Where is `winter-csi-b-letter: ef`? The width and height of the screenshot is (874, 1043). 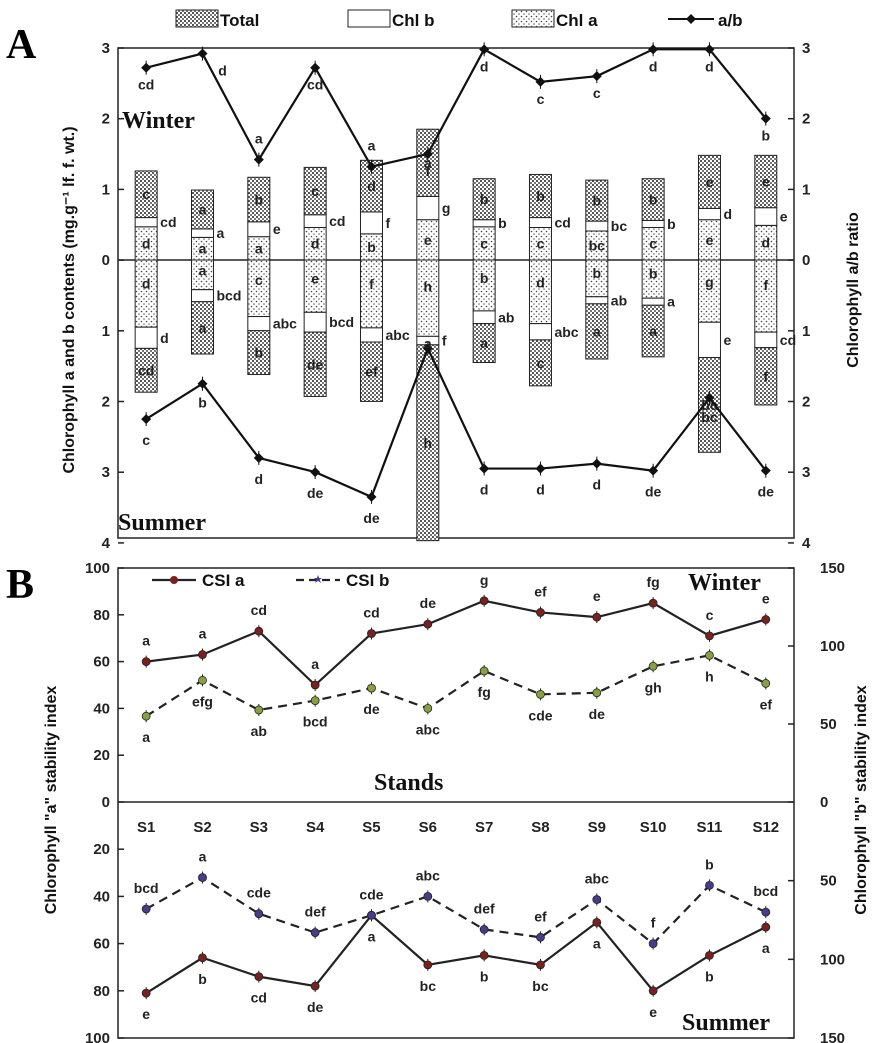 winter-csi-b-letter: ef is located at coordinates (766, 704).